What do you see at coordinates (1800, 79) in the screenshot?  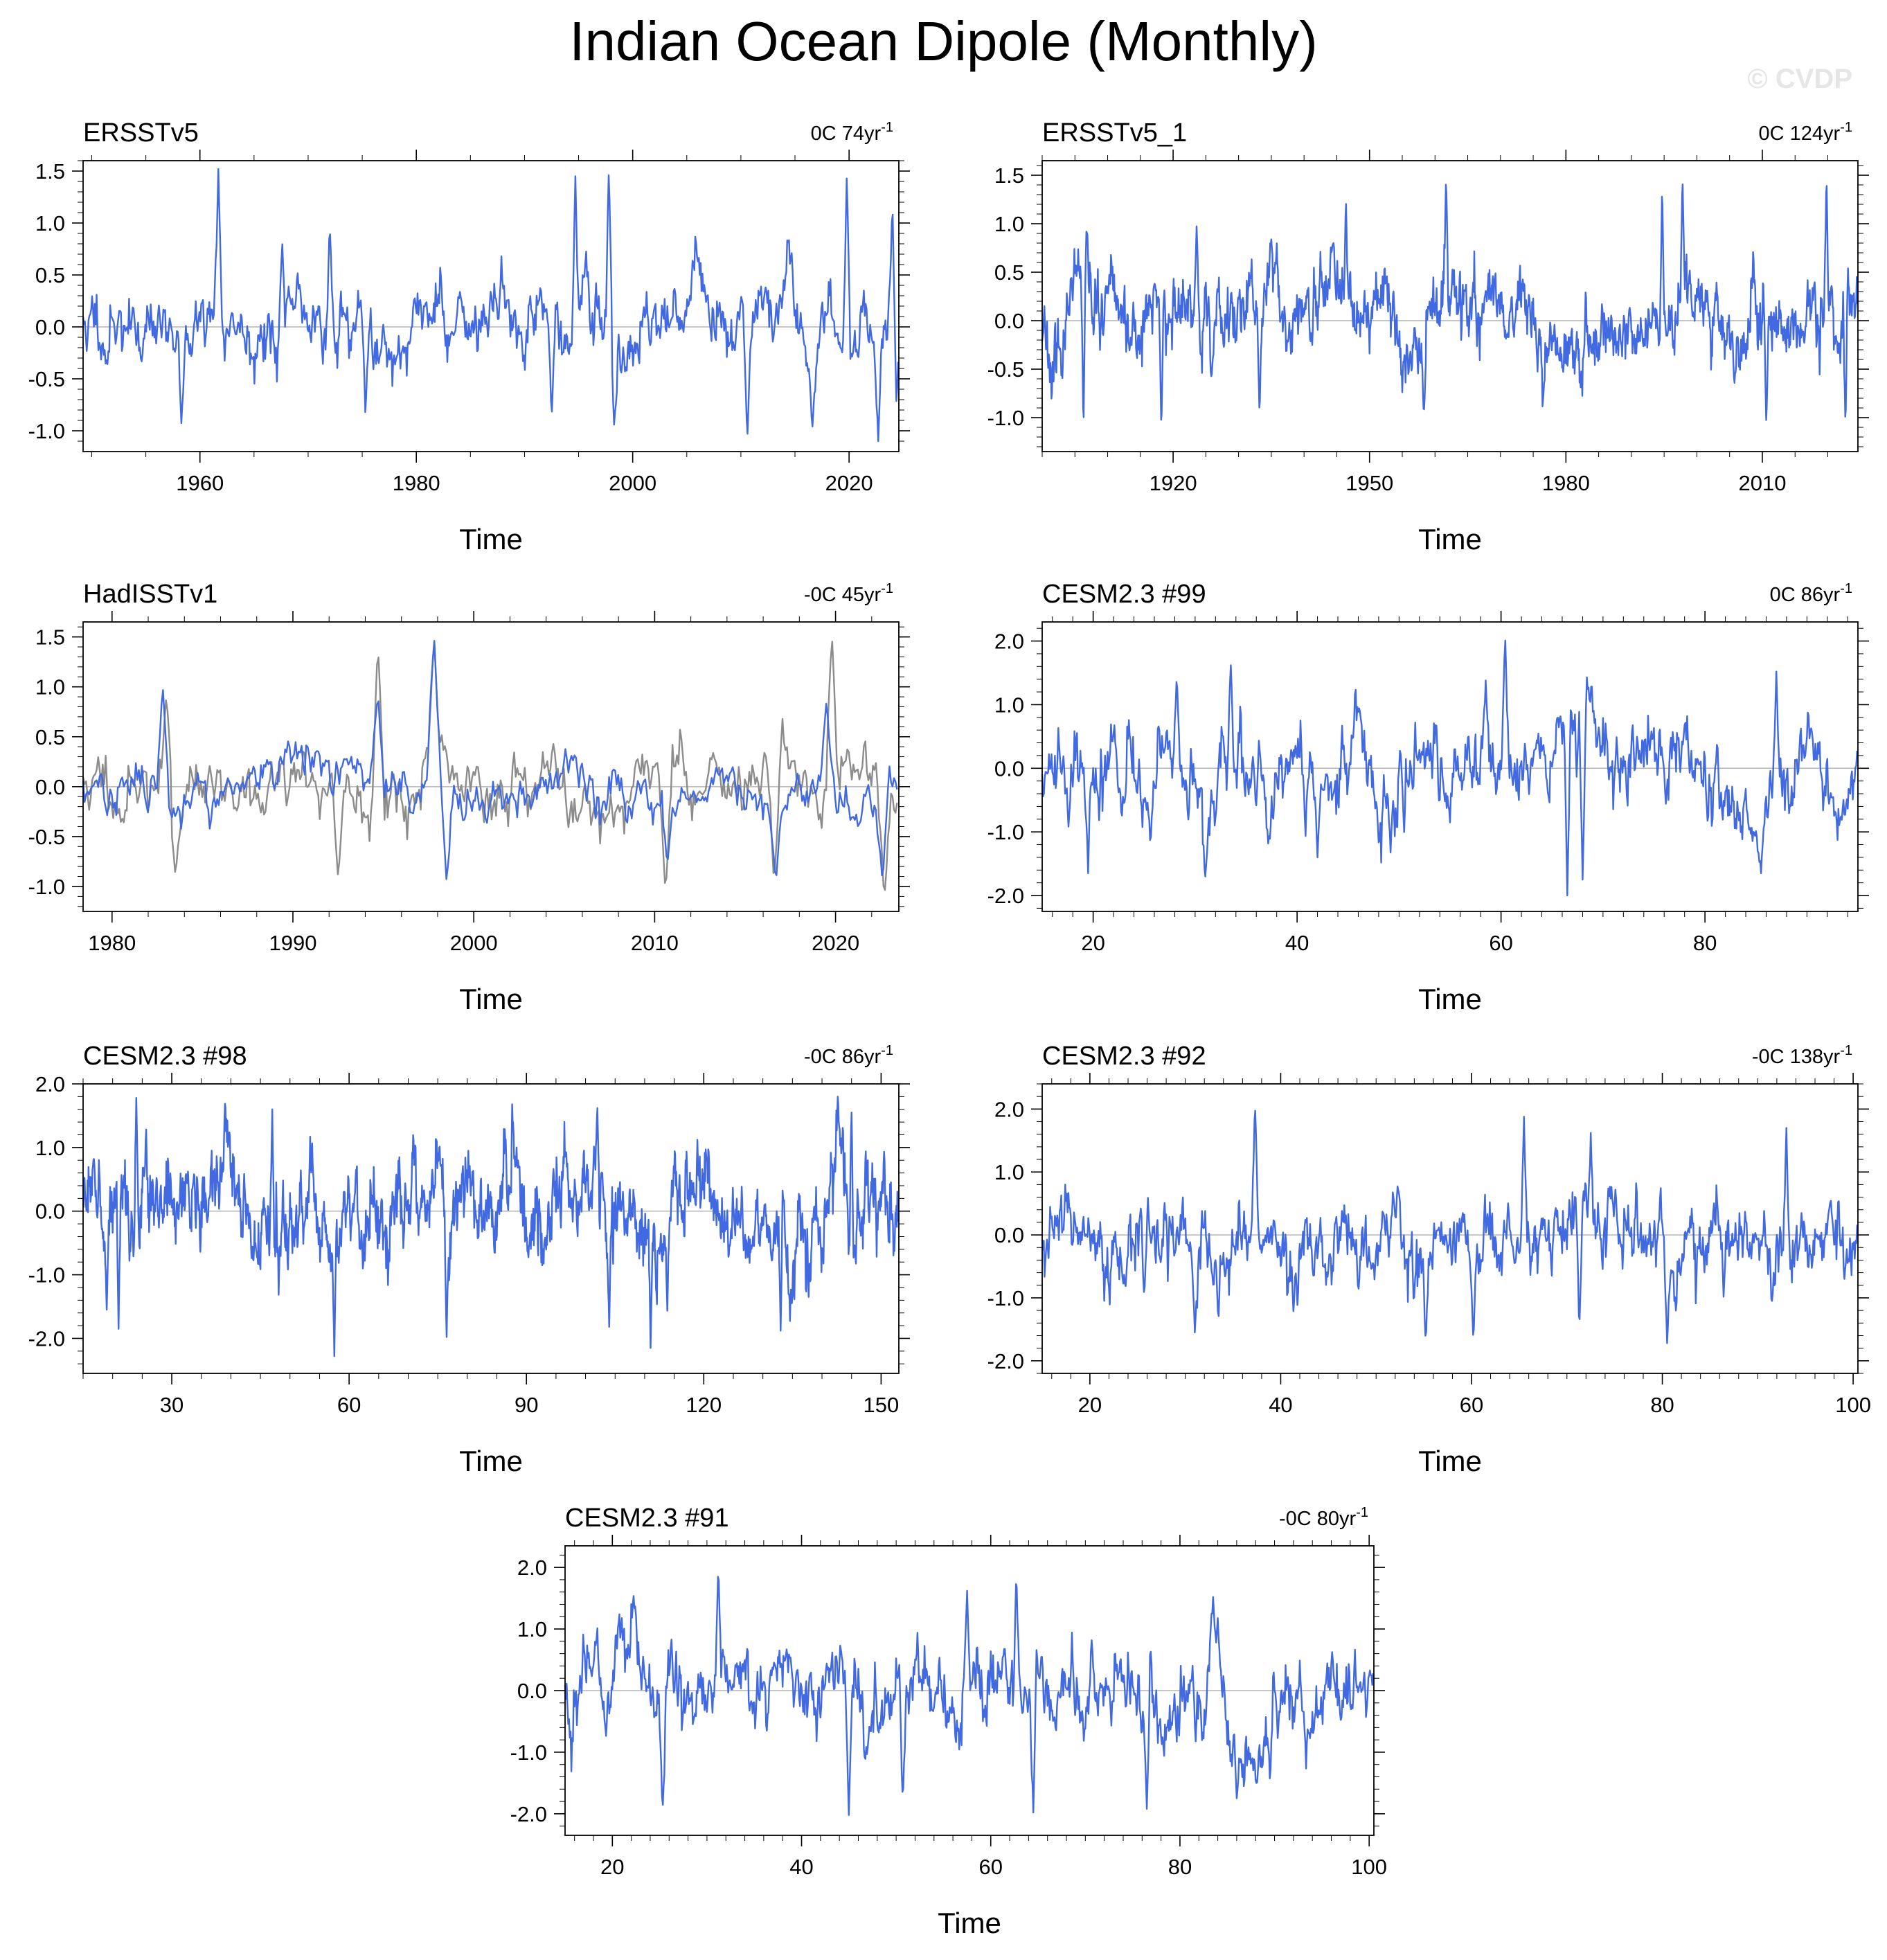 I see `watermark: © CVDP` at bounding box center [1800, 79].